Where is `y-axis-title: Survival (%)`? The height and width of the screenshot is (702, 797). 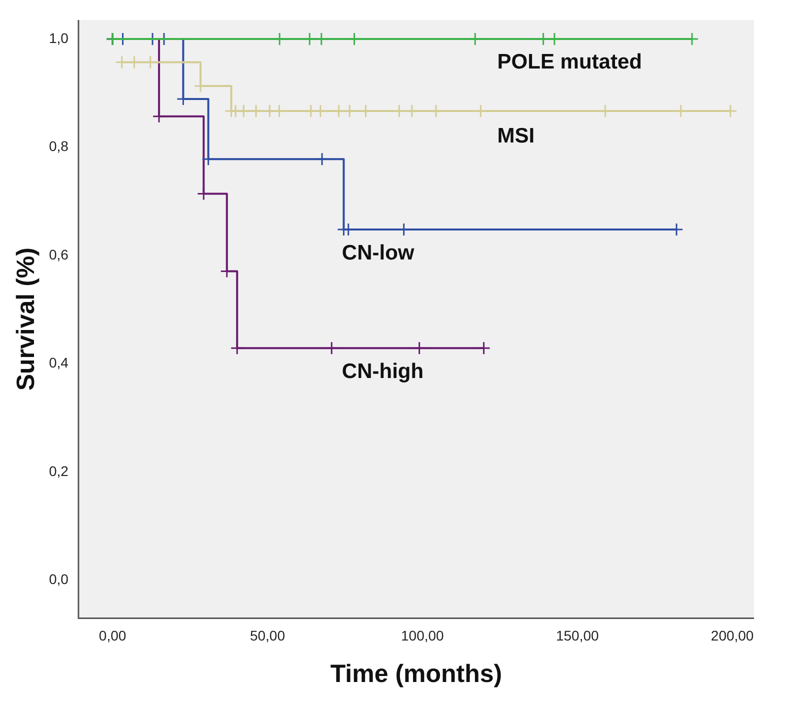
y-axis-title: Survival (%) is located at coordinates (26, 319).